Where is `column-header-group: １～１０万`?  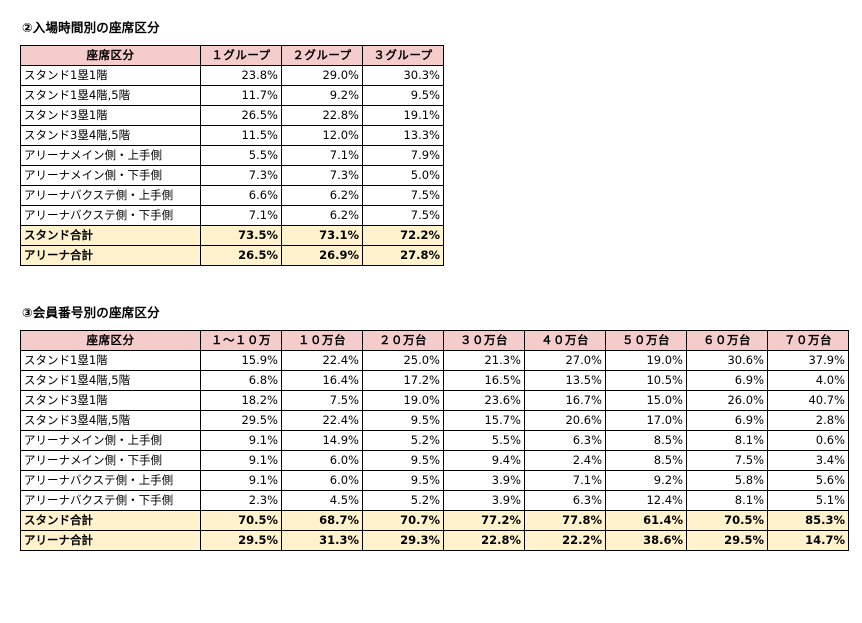
column-header-group: １～１０万 is located at coordinates (241, 340).